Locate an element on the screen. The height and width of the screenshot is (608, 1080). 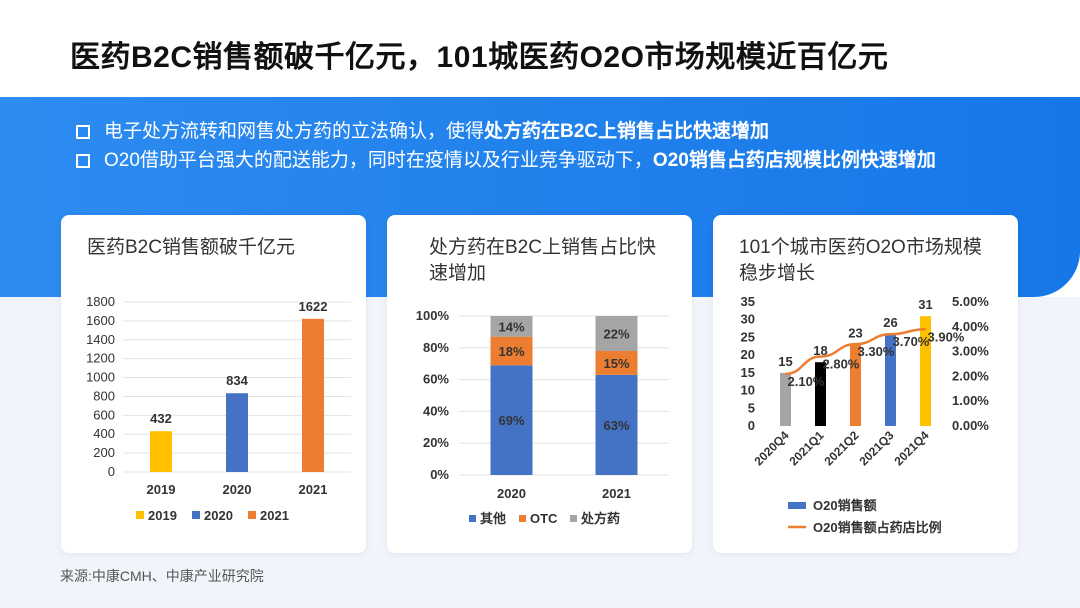
y-tick-label-right: 4.00% is located at coordinates (970, 326).